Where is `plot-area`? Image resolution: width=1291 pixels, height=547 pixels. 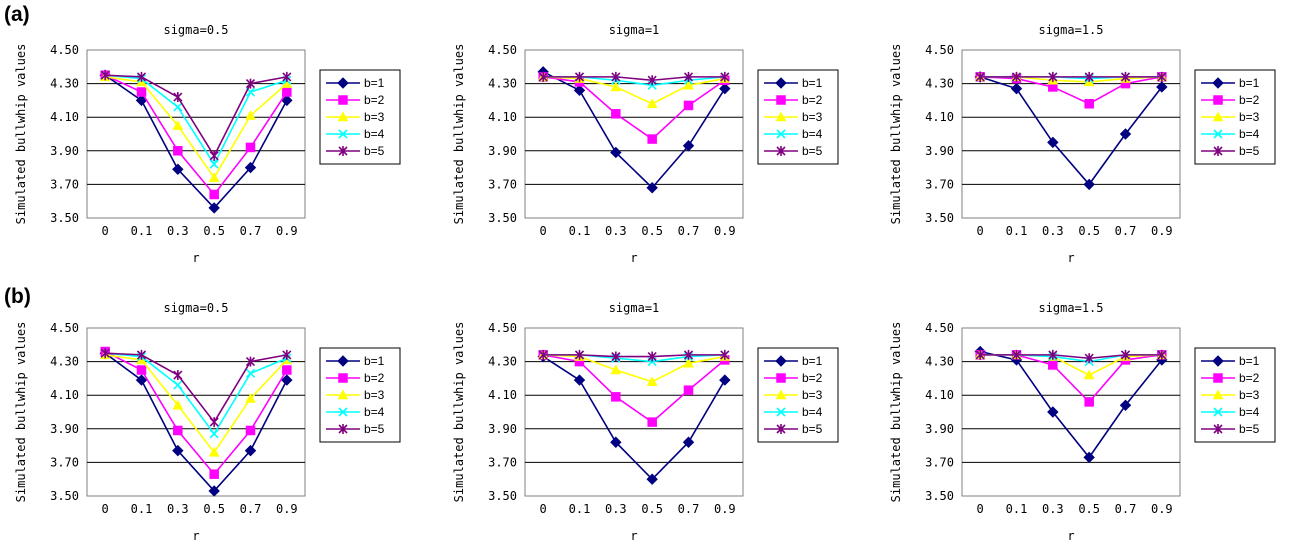
plot-area is located at coordinates (196, 134).